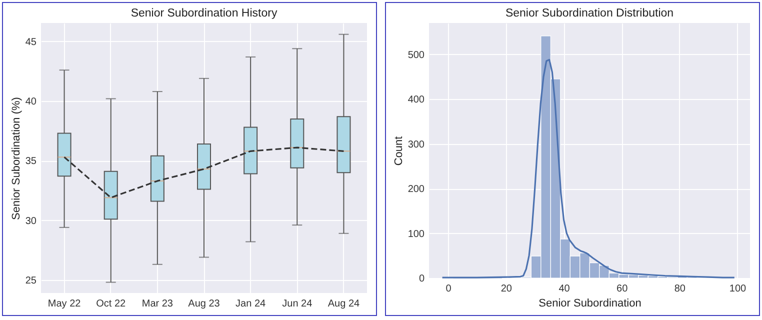  Describe the element at coordinates (65, 304) in the screenshot. I see `x-tick-label: May 22` at that location.